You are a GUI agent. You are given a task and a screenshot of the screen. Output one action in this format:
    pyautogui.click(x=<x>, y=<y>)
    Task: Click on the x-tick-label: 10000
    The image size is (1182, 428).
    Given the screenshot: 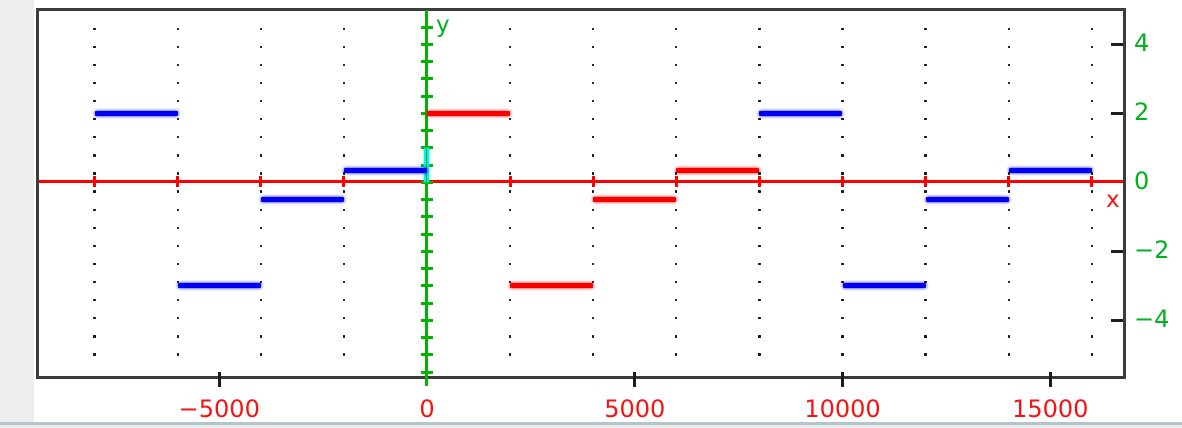 What is the action you would take?
    pyautogui.click(x=842, y=409)
    